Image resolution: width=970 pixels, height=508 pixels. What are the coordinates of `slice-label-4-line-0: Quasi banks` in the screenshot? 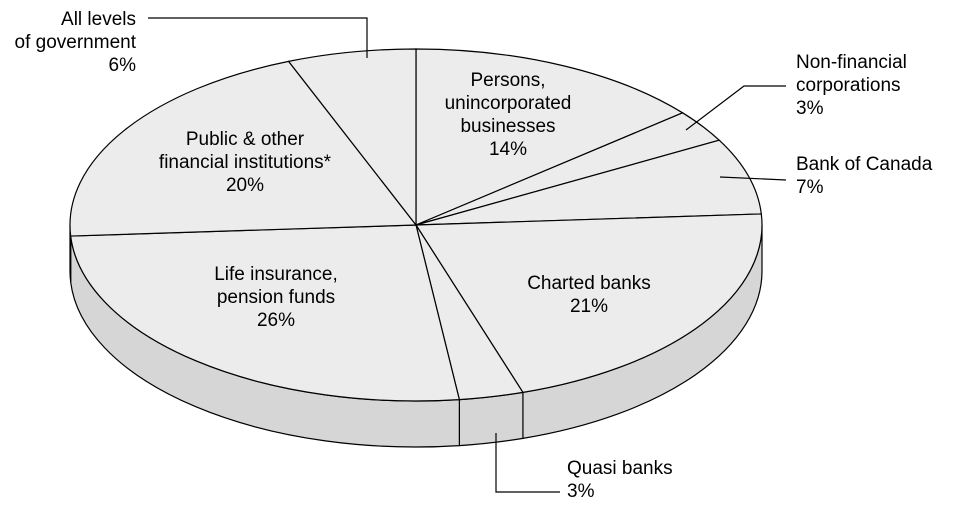 It's located at (620, 468).